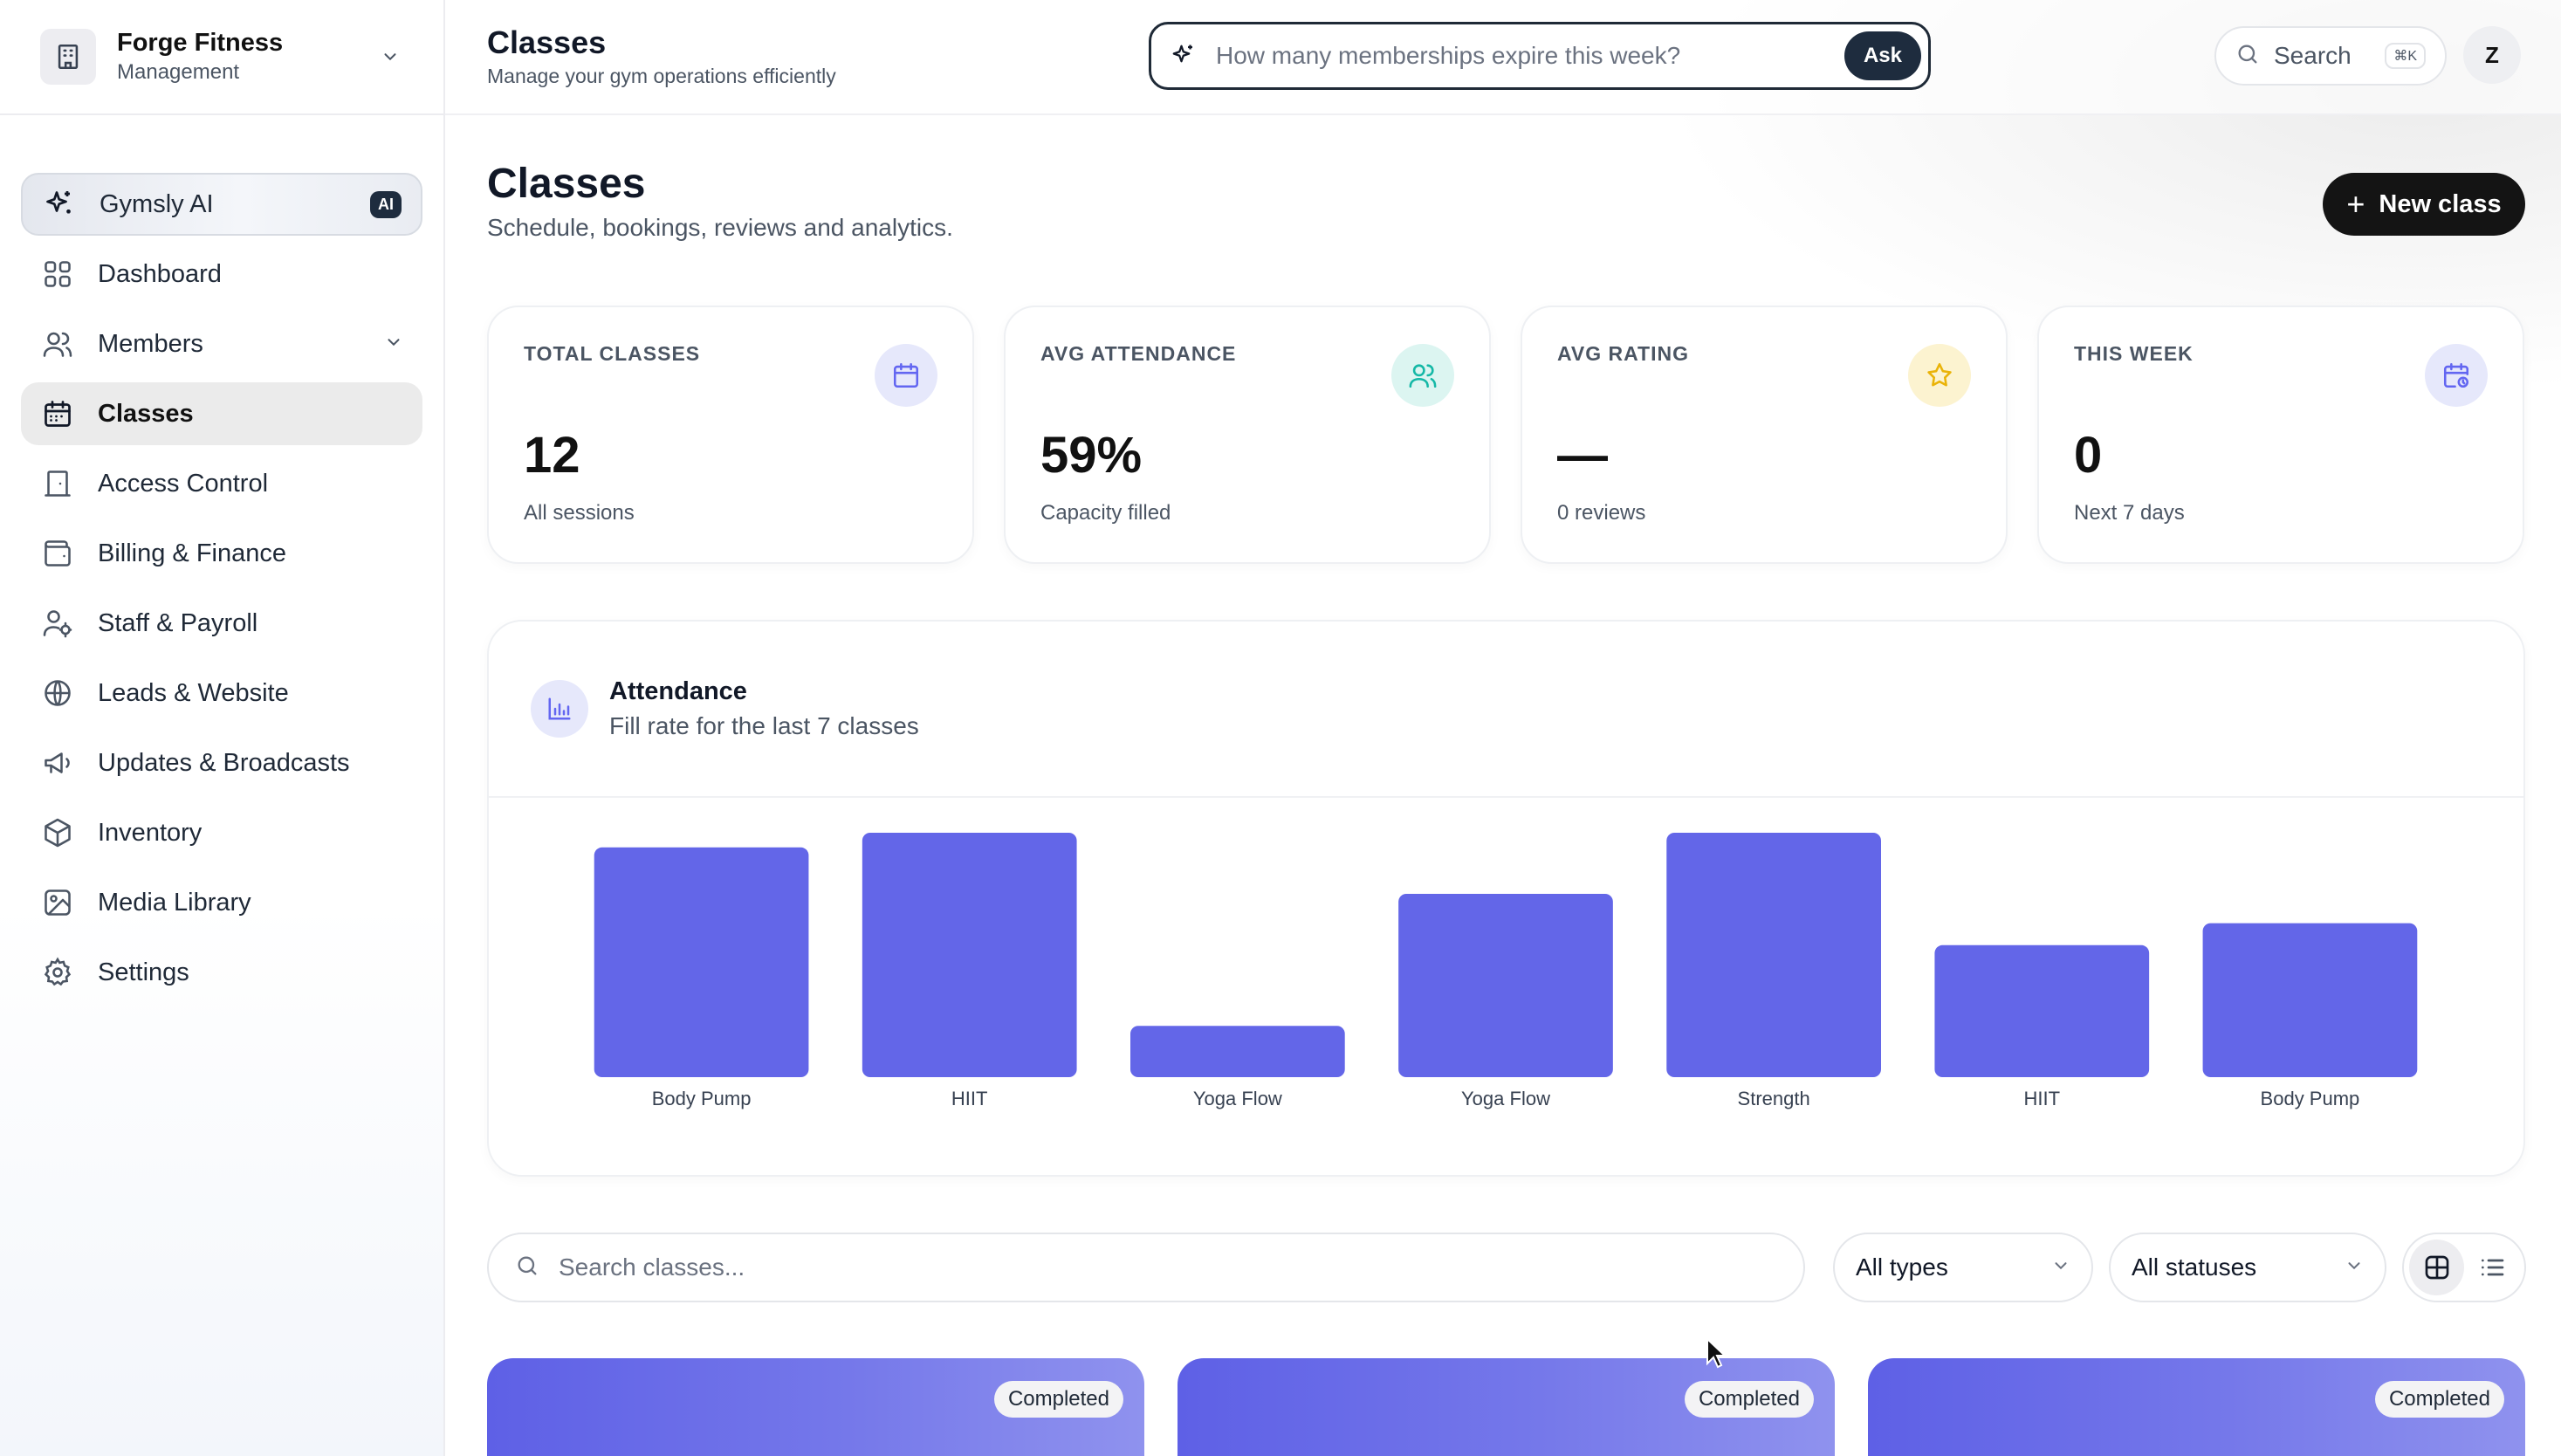 The width and height of the screenshot is (2561, 1456). I want to click on sidebar-item-updates-broadcasts: Updates & Broadcasts, so click(221, 762).